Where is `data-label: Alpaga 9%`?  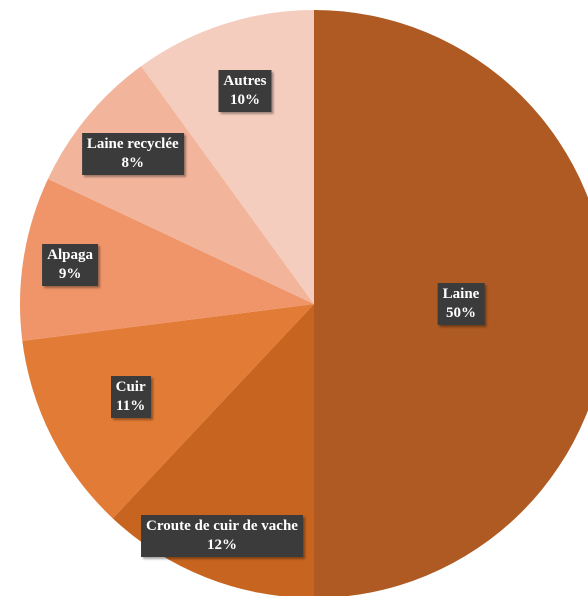 data-label: Alpaga 9% is located at coordinates (70, 265).